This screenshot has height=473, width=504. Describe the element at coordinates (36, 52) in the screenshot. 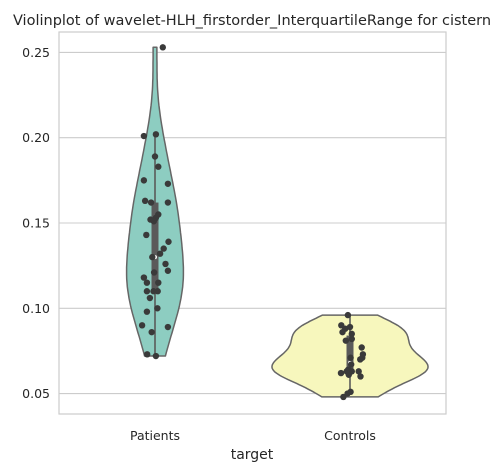

I see `y-tick-label: 0.25` at that location.